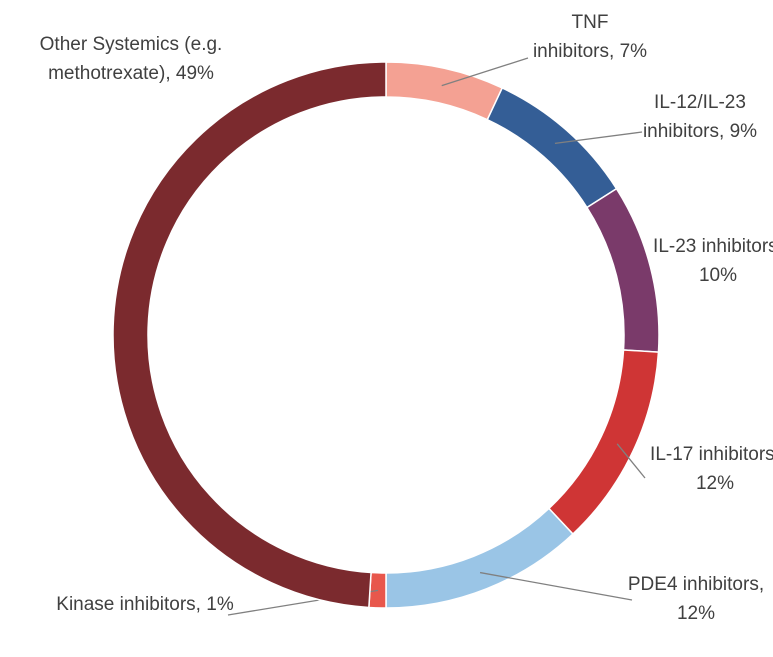  I want to click on slice-value: 10%, so click(718, 275).